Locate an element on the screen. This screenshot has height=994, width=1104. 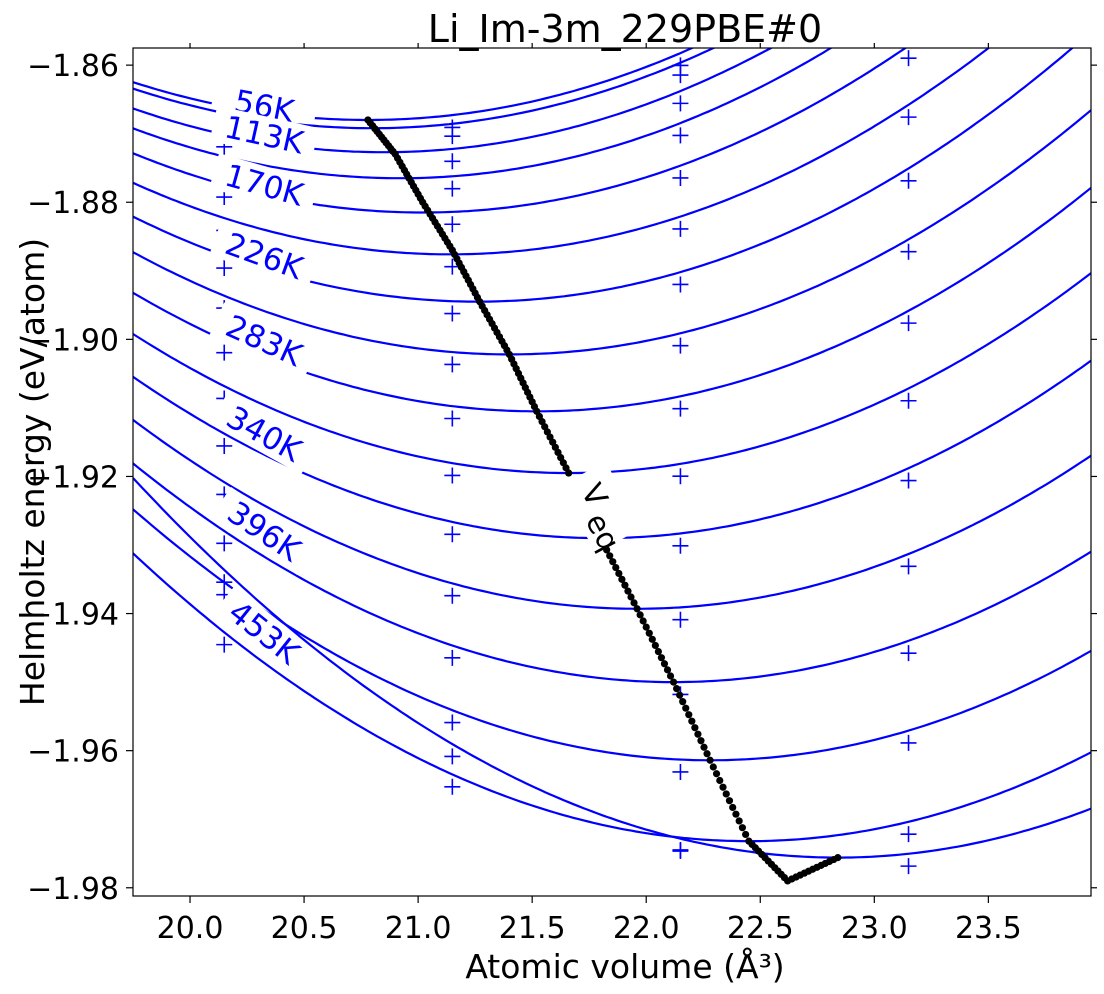
isotherm-curve is located at coordinates (483, 114).